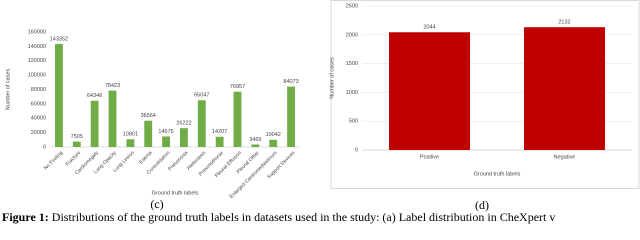  I want to click on x-tick-label: No Finding, so click(53, 160).